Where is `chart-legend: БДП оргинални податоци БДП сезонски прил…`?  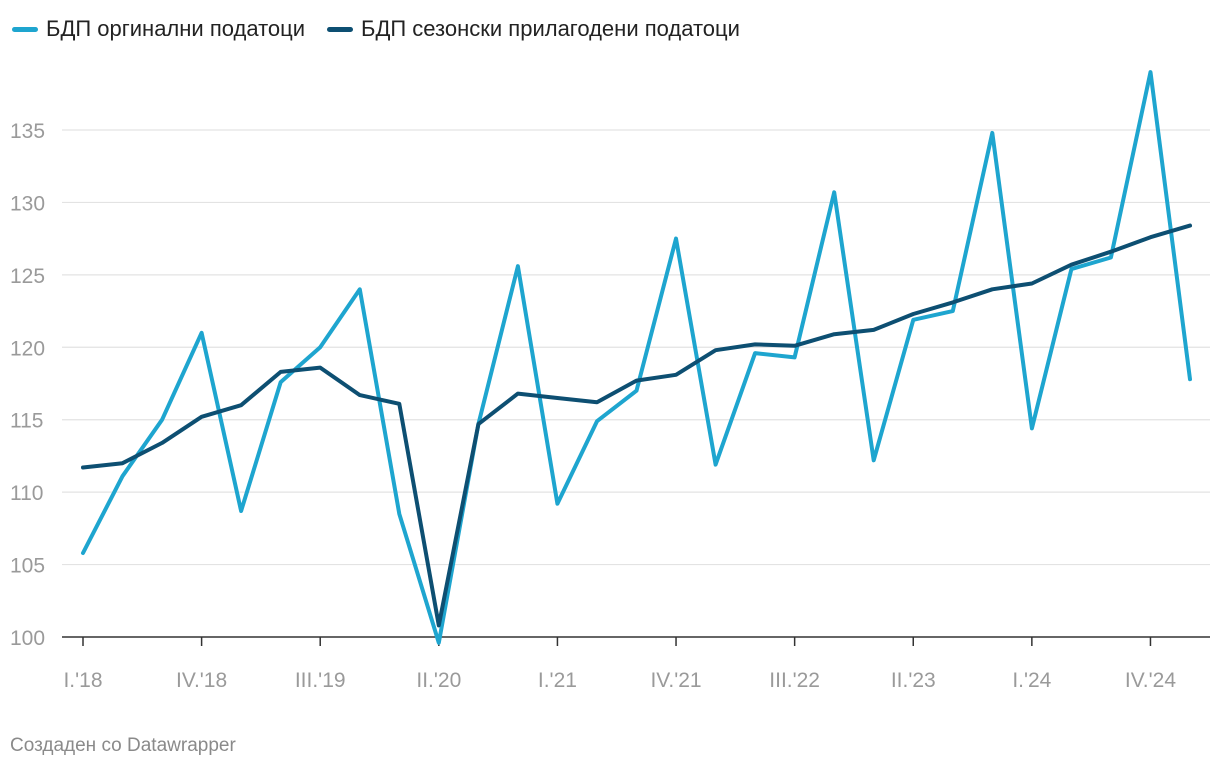
chart-legend: БДП оргинални податоци БДП сезонски прил… is located at coordinates (387, 29).